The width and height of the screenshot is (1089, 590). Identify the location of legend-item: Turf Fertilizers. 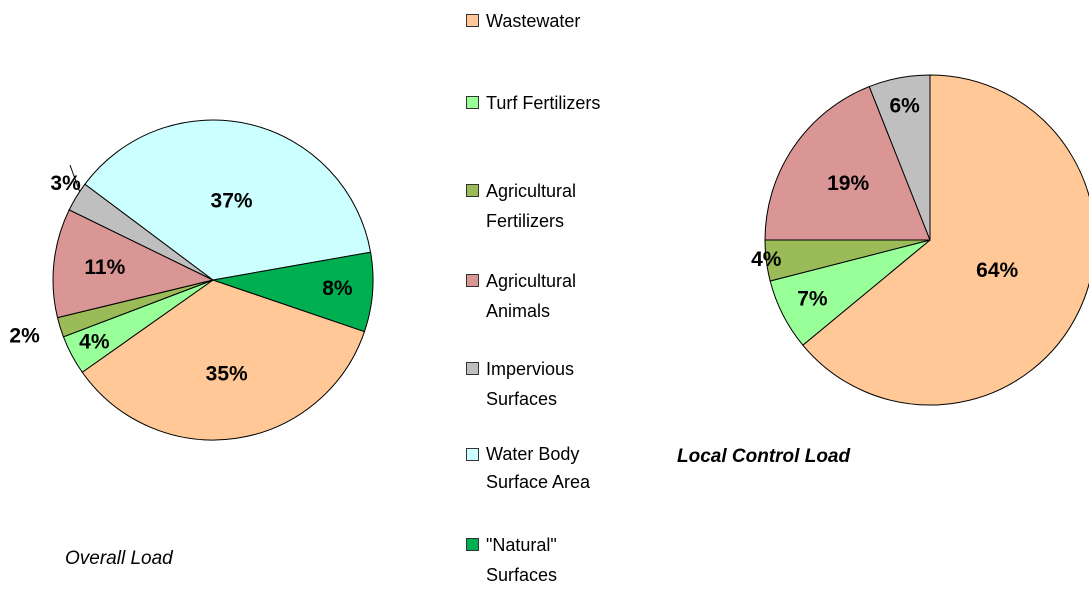
(541, 103).